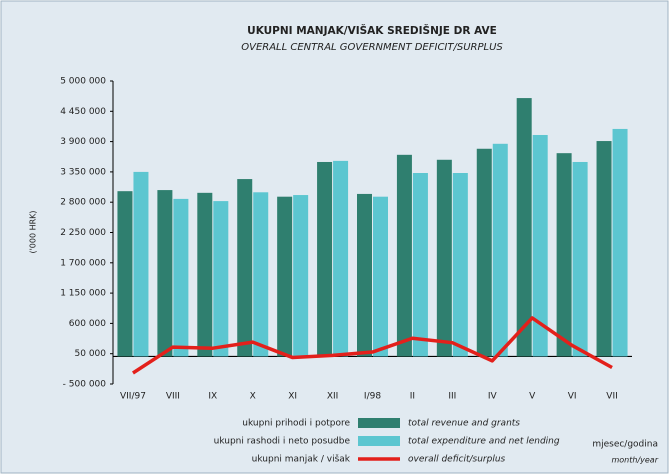 This screenshot has width=669, height=474. What do you see at coordinates (83, 112) in the screenshot?
I see `y-tick-label: 4 450 000` at bounding box center [83, 112].